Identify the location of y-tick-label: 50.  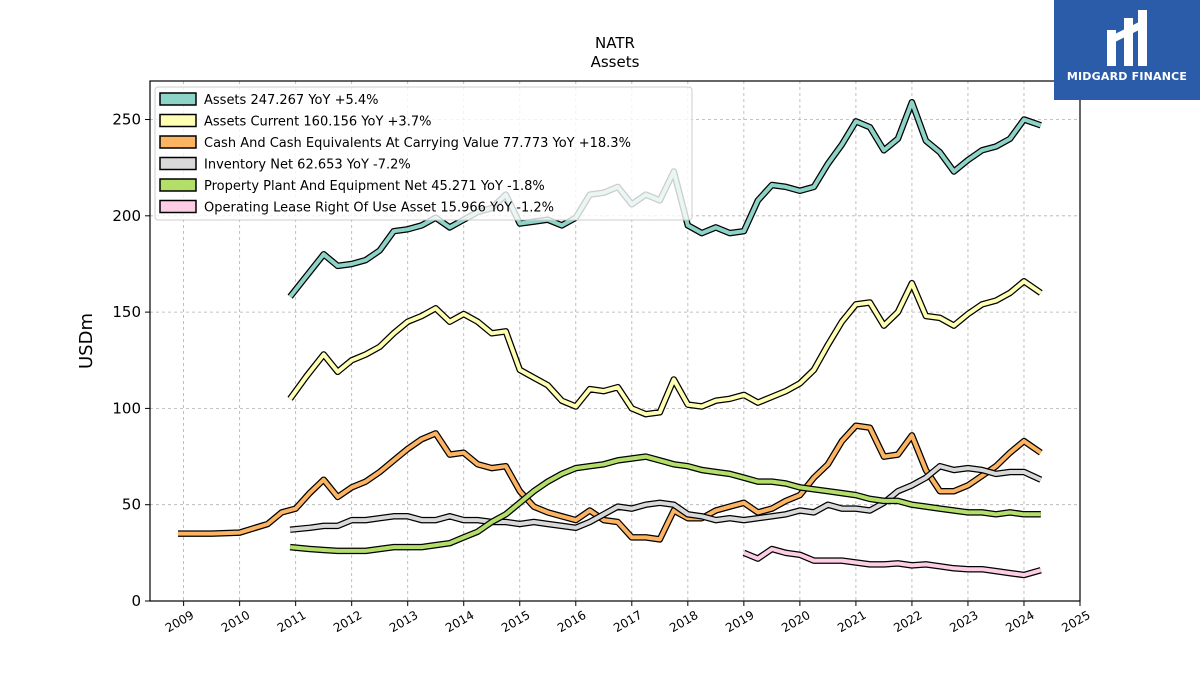
(131, 505).